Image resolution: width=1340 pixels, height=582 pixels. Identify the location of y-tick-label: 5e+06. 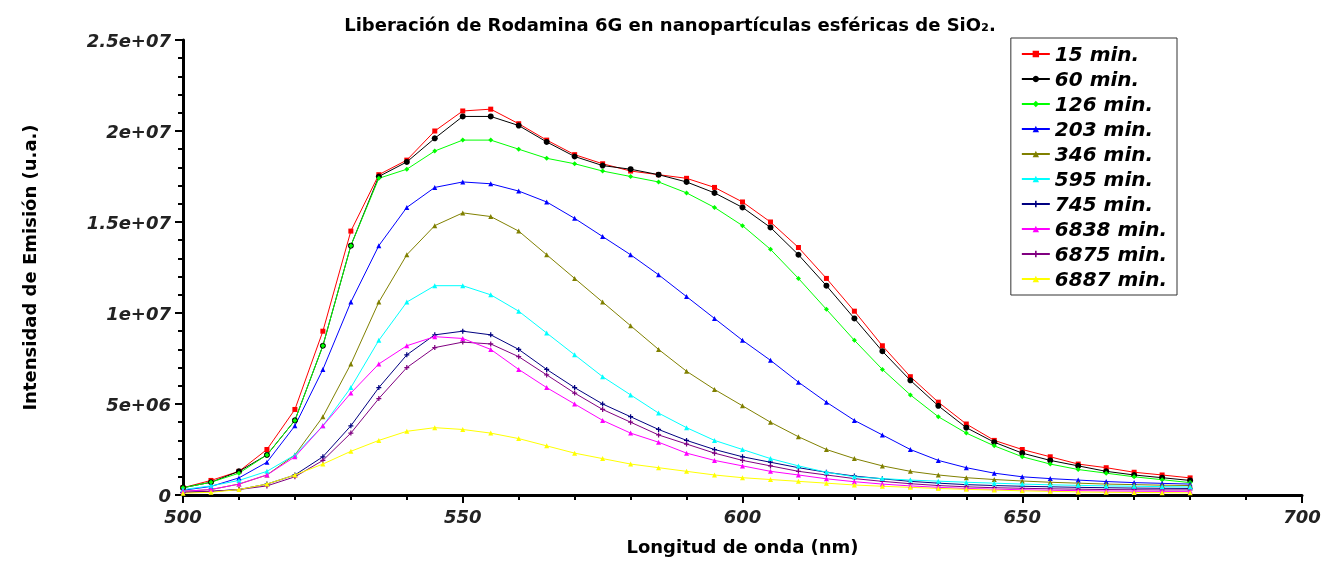
(138, 404).